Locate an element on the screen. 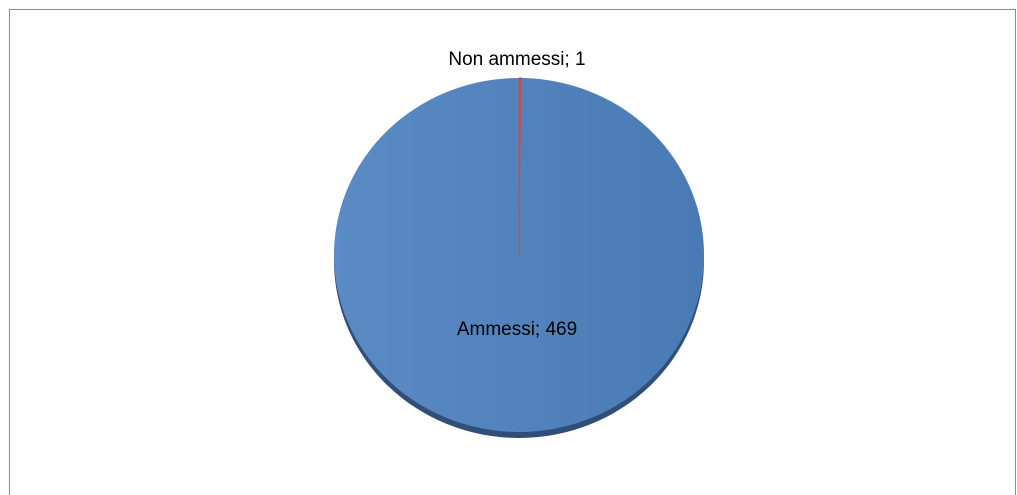 The height and width of the screenshot is (495, 1017). data-label-non-ammessi: Non ammessi; 1 is located at coordinates (516, 59).